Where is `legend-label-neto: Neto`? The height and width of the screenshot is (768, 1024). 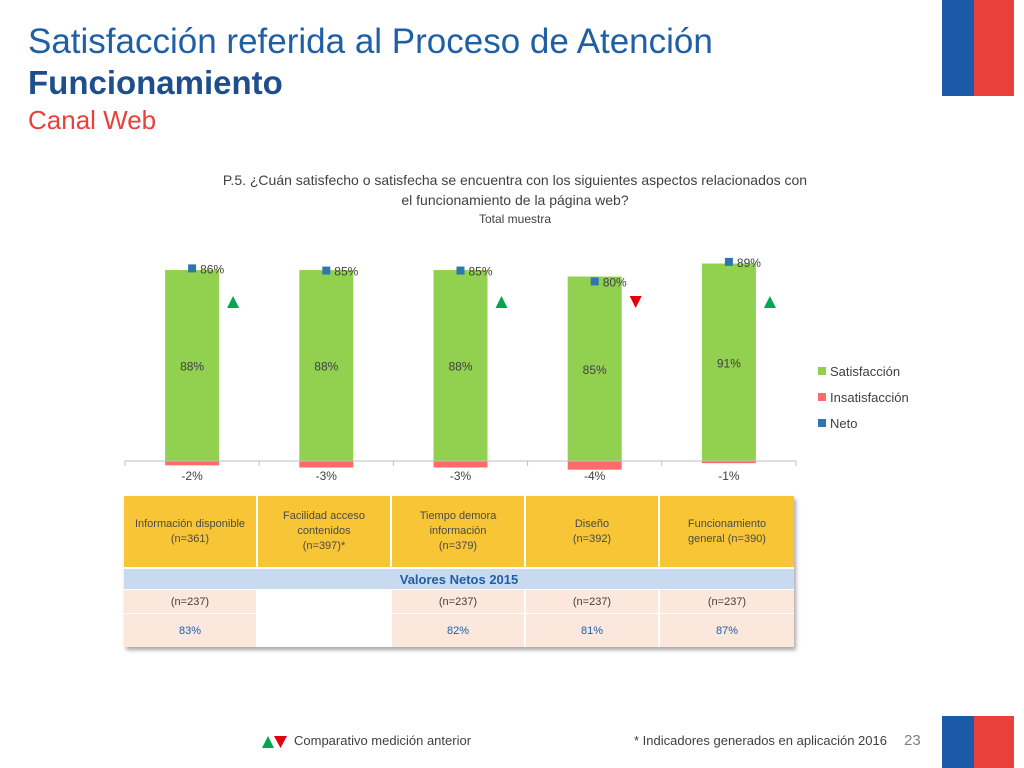
legend-label-neto: Neto is located at coordinates (844, 423).